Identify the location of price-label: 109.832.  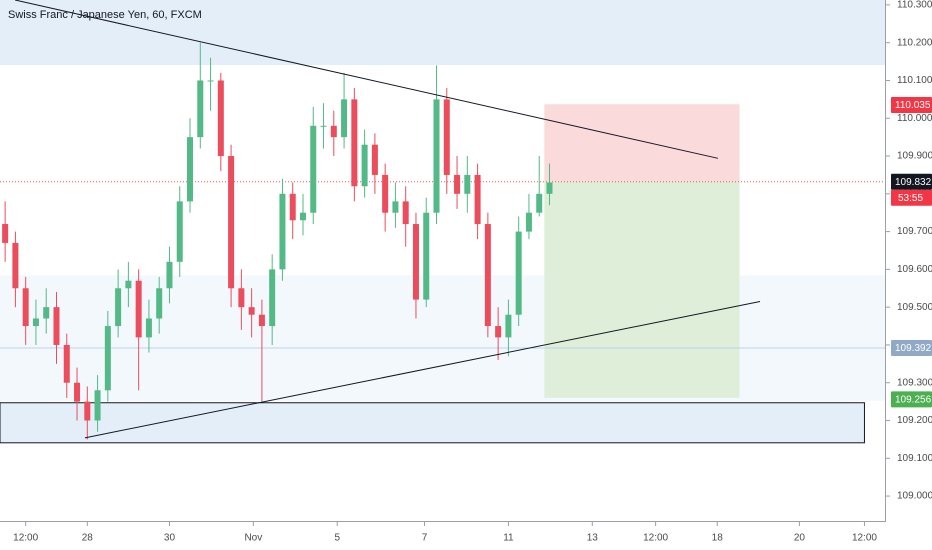
(913, 182).